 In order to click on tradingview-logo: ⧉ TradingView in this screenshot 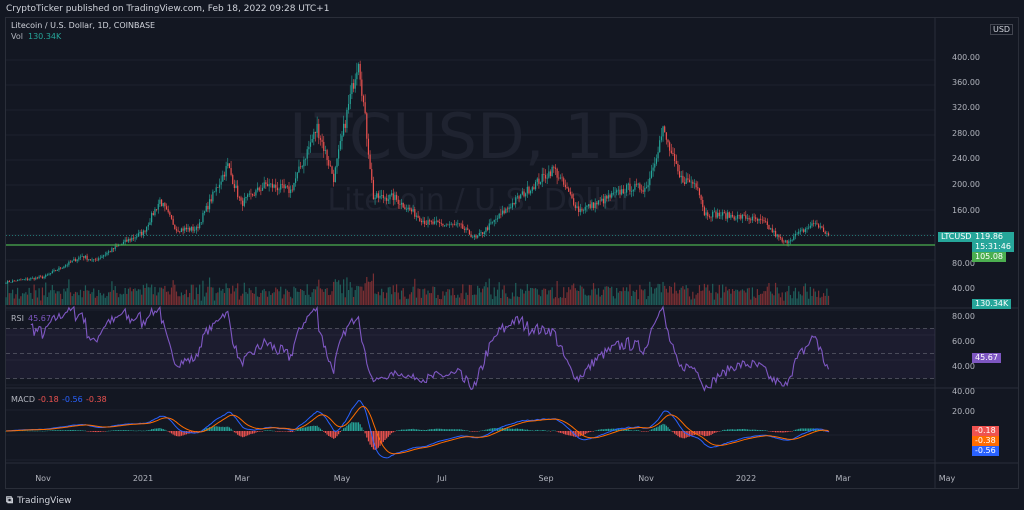, I will do `click(39, 500)`.